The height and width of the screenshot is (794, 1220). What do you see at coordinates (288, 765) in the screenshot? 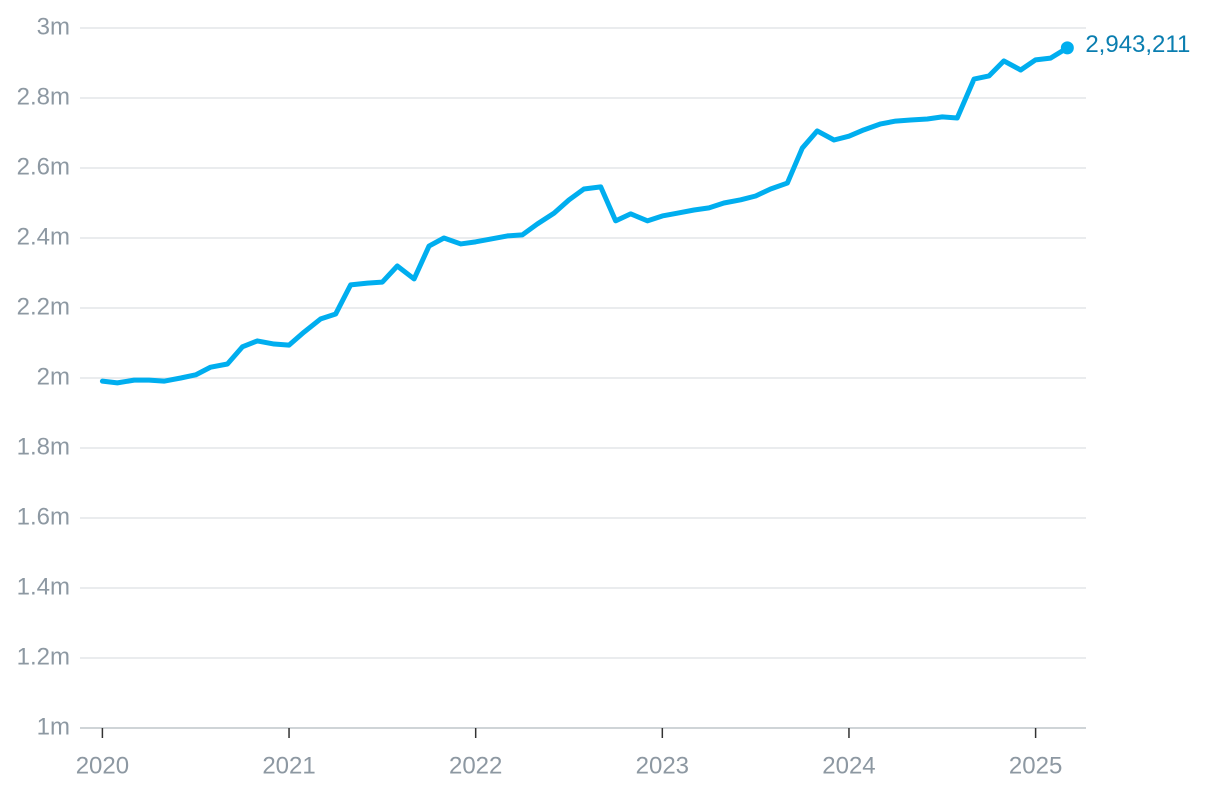
I see `x-tick-label: 2021` at bounding box center [288, 765].